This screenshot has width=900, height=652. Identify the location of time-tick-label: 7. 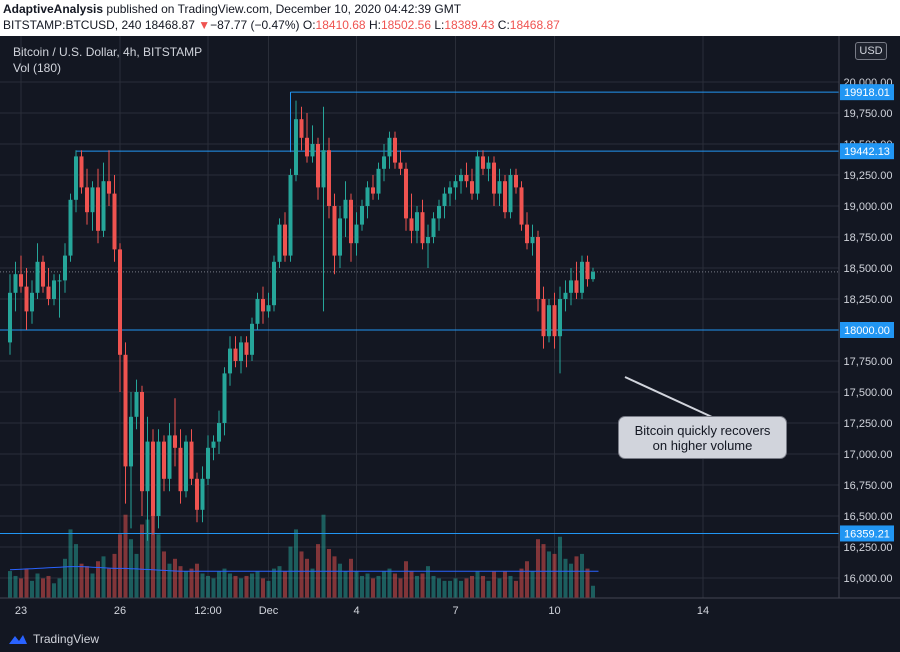
(455, 611).